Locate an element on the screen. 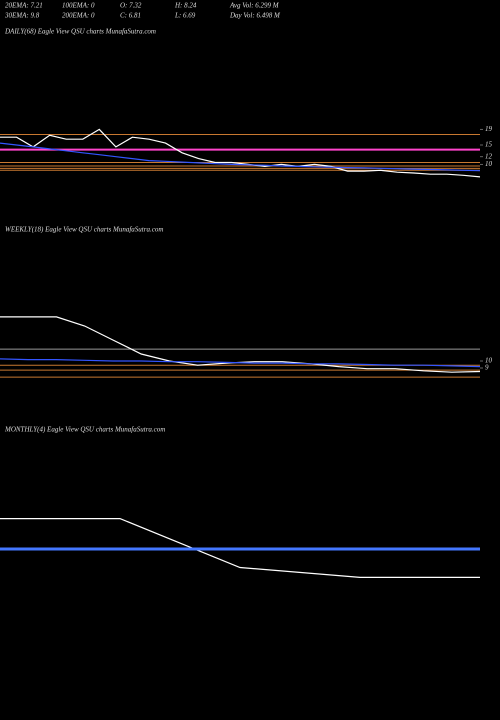 Image resolution: width=500 pixels, height=720 pixels. header-stat: Avg Vol: 6.299 M is located at coordinates (254, 6).